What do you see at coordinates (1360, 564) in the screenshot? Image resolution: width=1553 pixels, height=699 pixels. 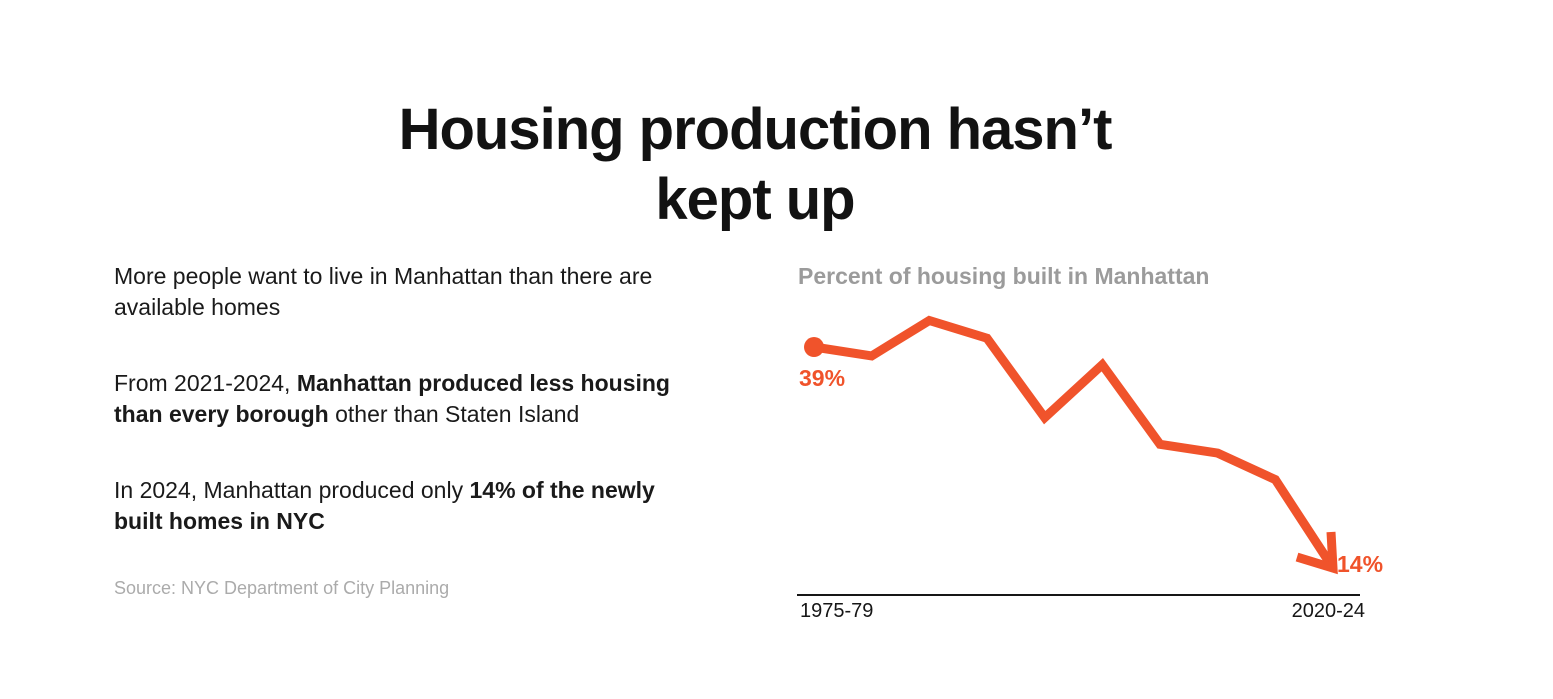 I see `last-point-label: 14%` at bounding box center [1360, 564].